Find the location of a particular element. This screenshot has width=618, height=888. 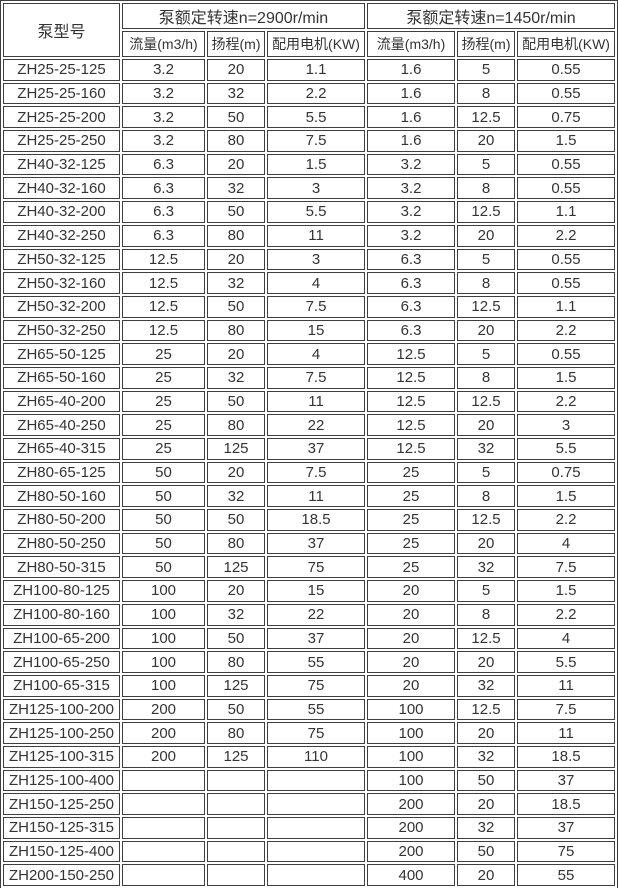

table-row: ZH200-150-250 400 20 55 is located at coordinates (309, 875).